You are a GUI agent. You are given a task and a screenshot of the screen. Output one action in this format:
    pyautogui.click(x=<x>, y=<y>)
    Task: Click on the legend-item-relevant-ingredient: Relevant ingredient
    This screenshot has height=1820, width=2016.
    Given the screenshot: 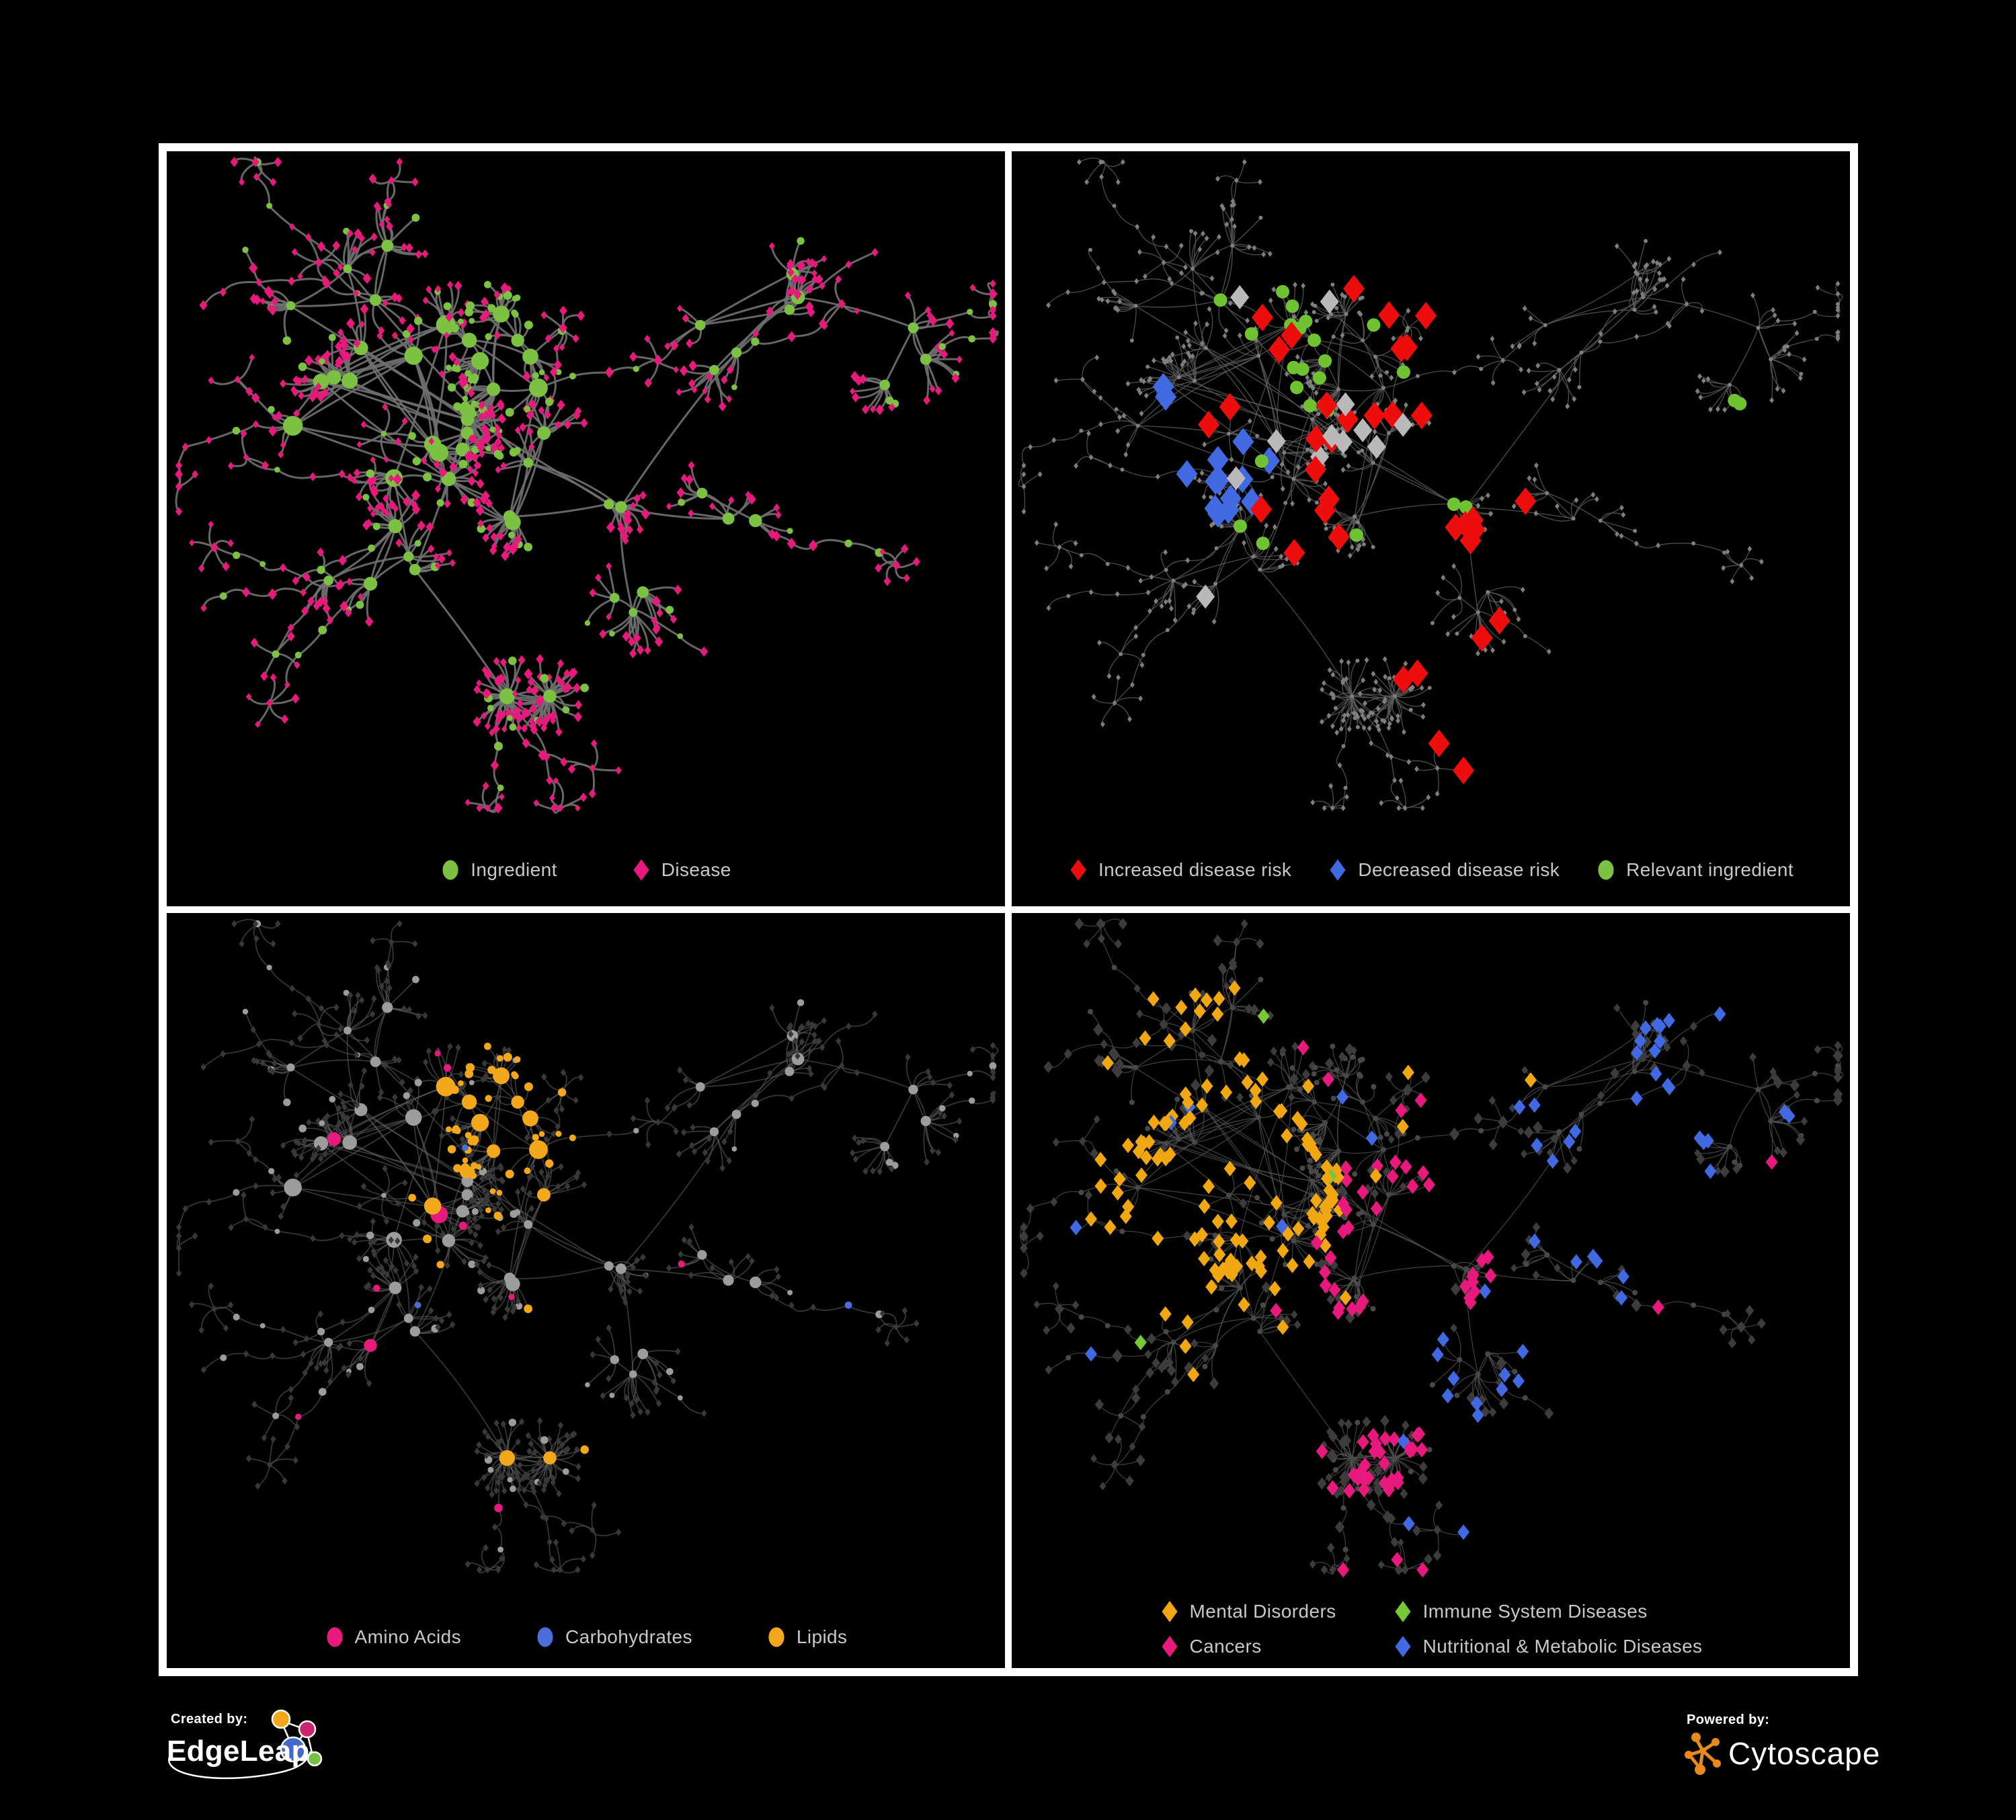 What is the action you would take?
    pyautogui.click(x=1694, y=870)
    